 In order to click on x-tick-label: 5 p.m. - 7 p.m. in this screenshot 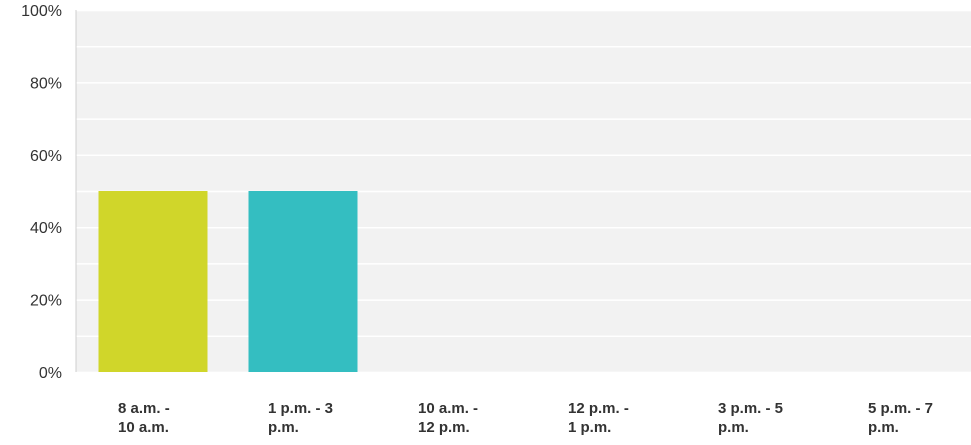, I will do `click(900, 418)`.